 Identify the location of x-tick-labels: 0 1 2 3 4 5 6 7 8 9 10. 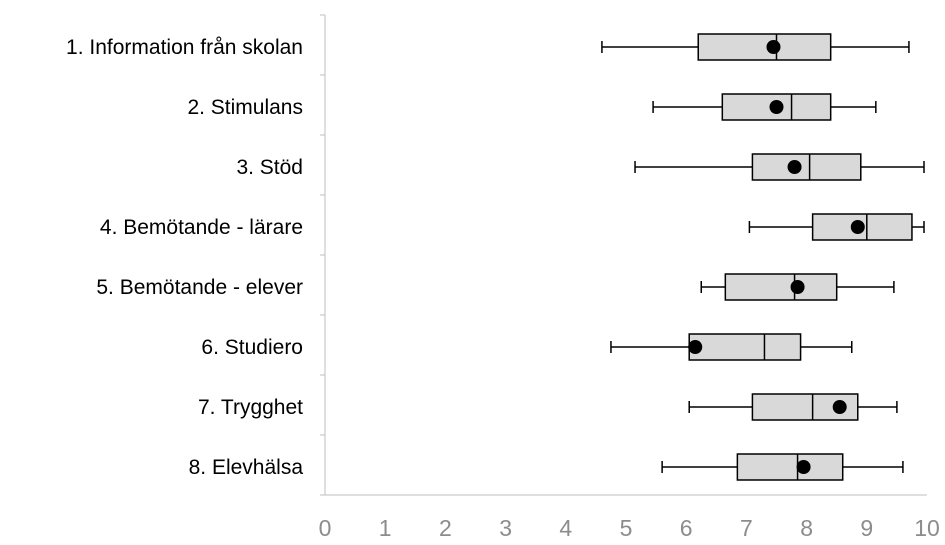
(629, 528).